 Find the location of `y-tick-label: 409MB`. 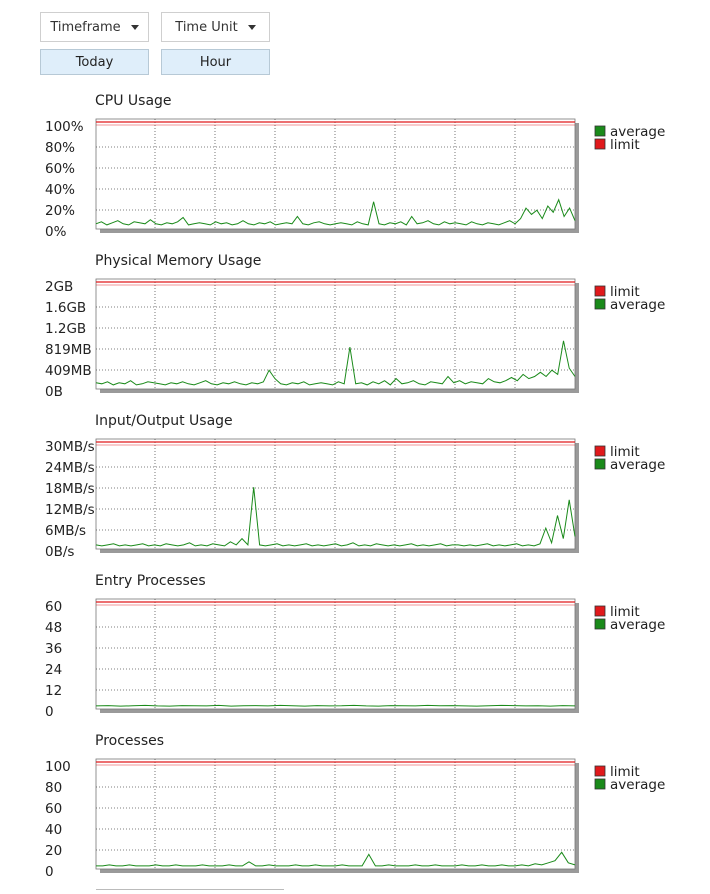

y-tick-label: 409MB is located at coordinates (68, 371).